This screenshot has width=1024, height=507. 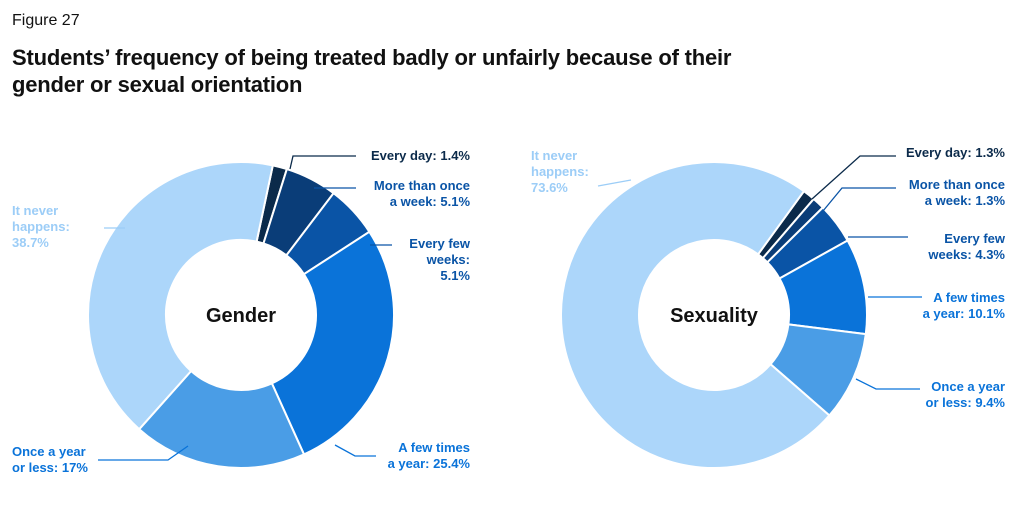 I want to click on data-label-line: Every day: 1.3%, so click(x=955, y=152).